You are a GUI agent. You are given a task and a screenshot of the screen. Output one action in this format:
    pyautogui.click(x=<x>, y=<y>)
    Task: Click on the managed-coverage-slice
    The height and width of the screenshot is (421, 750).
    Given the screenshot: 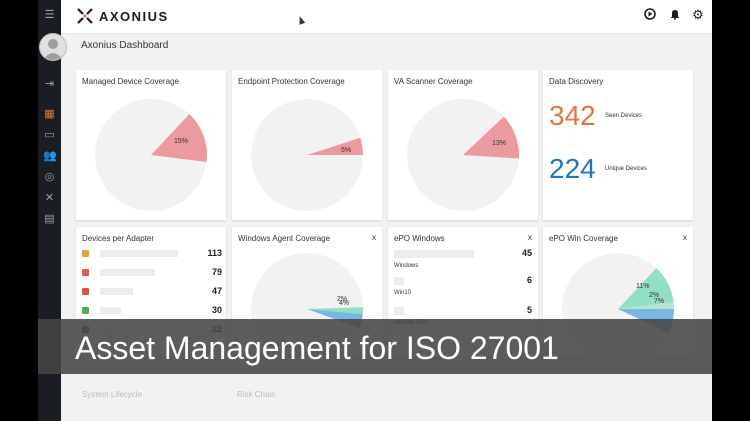 What is the action you would take?
    pyautogui.click(x=179, y=138)
    